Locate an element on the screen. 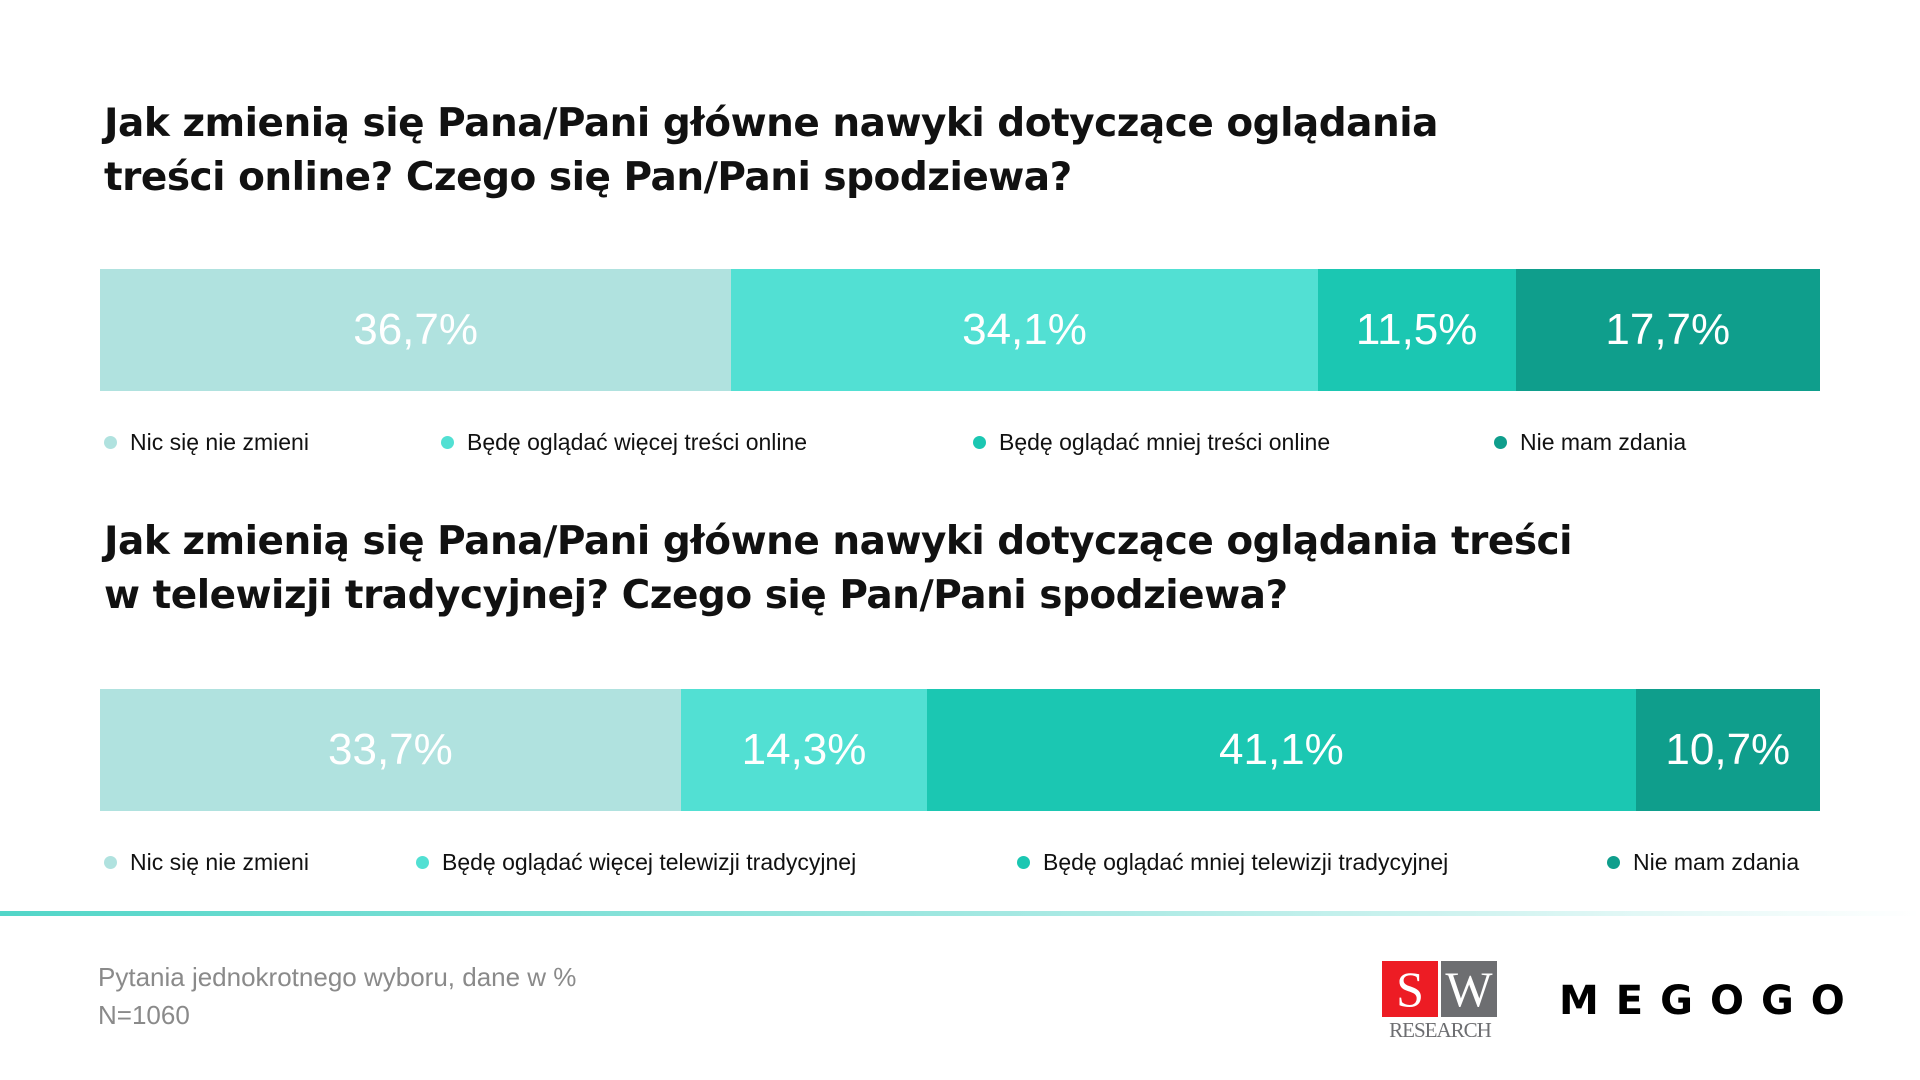  legend-label: Będę oglądać mniej telewizji tradycyjnej is located at coordinates (1246, 861).